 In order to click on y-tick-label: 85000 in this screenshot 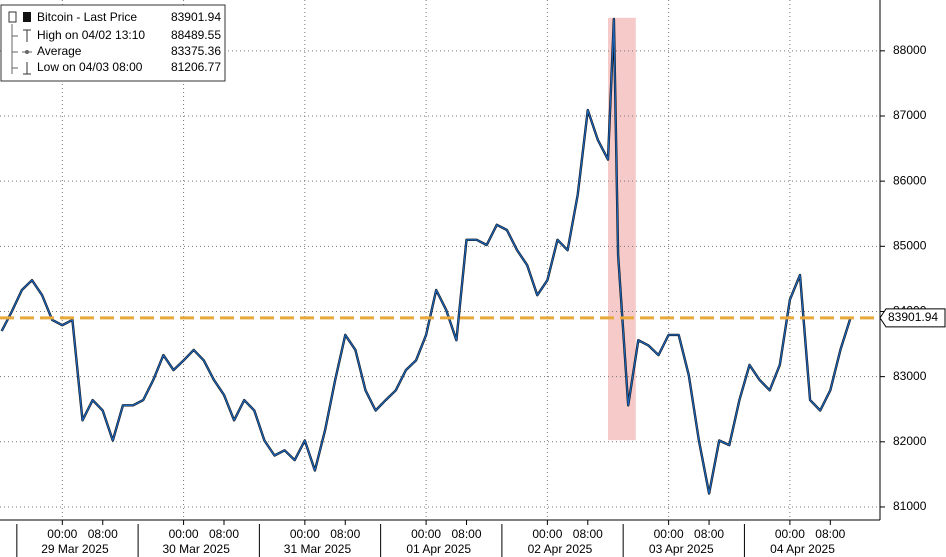, I will do `click(910, 245)`.